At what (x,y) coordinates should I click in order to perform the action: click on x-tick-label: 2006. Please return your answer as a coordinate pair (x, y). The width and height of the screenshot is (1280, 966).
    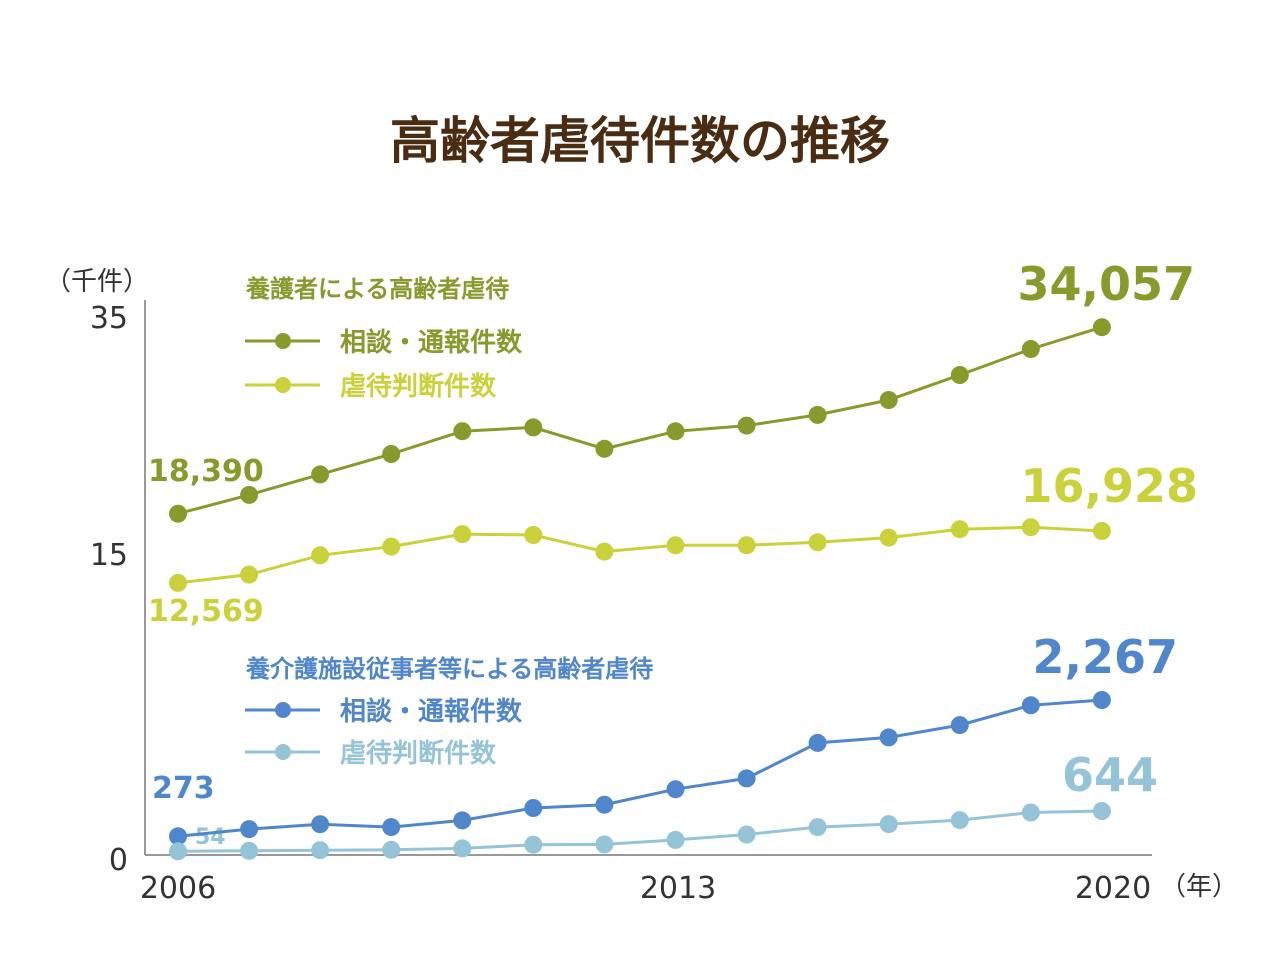
    Looking at the image, I should click on (178, 888).